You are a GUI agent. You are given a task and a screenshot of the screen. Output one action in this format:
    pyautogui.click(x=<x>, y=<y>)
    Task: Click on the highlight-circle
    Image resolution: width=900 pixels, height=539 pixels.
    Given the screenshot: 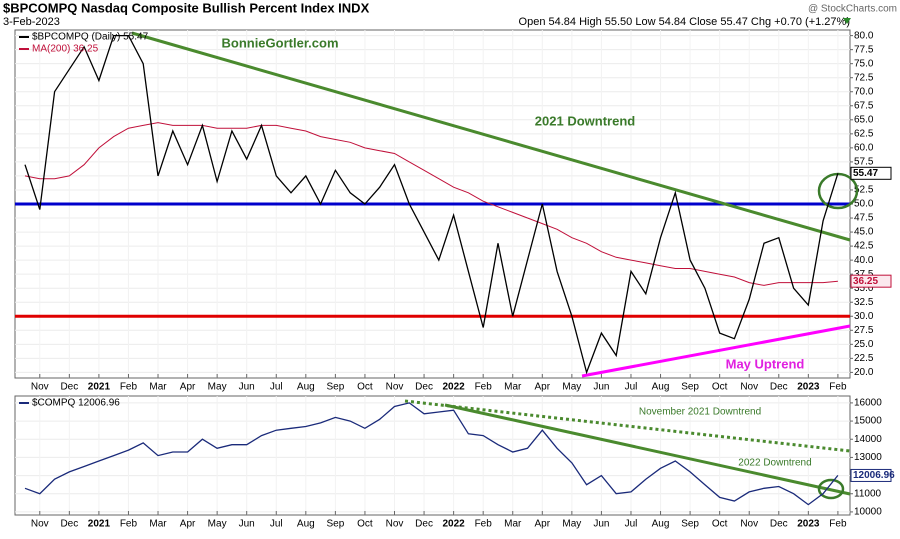 What is the action you would take?
    pyautogui.click(x=831, y=489)
    